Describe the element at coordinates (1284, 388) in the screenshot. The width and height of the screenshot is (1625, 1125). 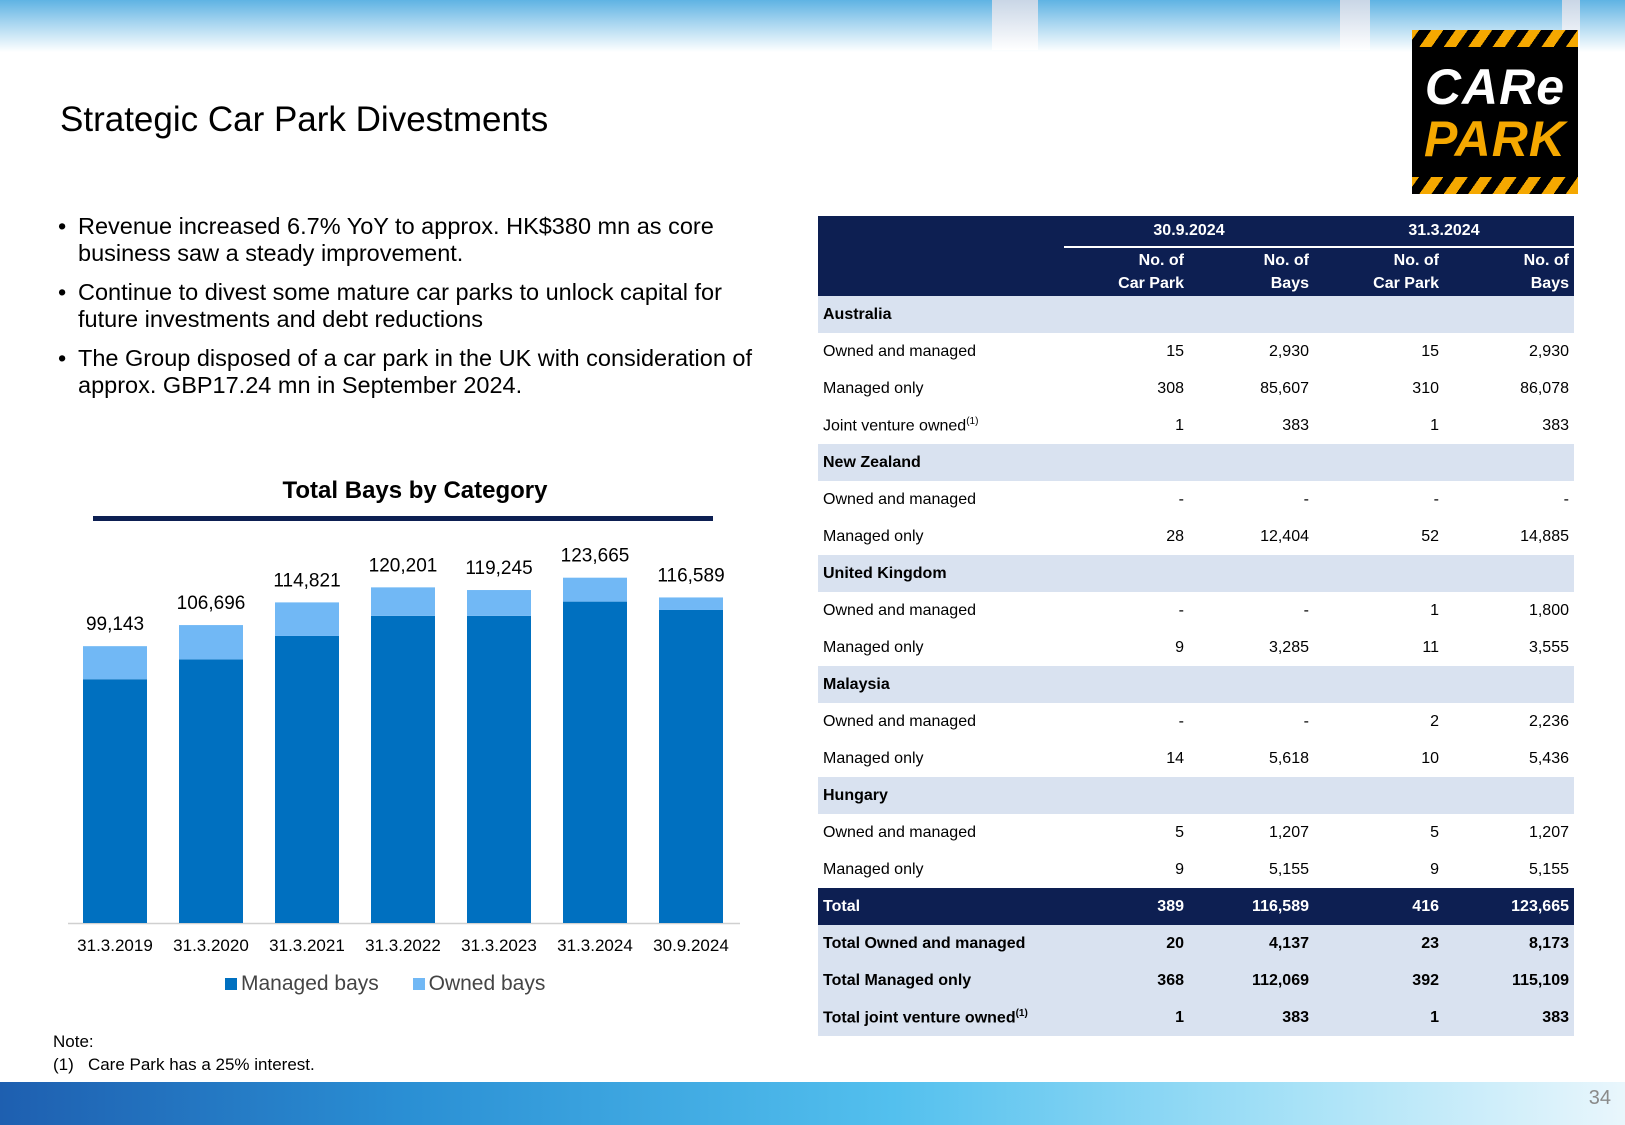
I see `table-cell: 85,607` at that location.